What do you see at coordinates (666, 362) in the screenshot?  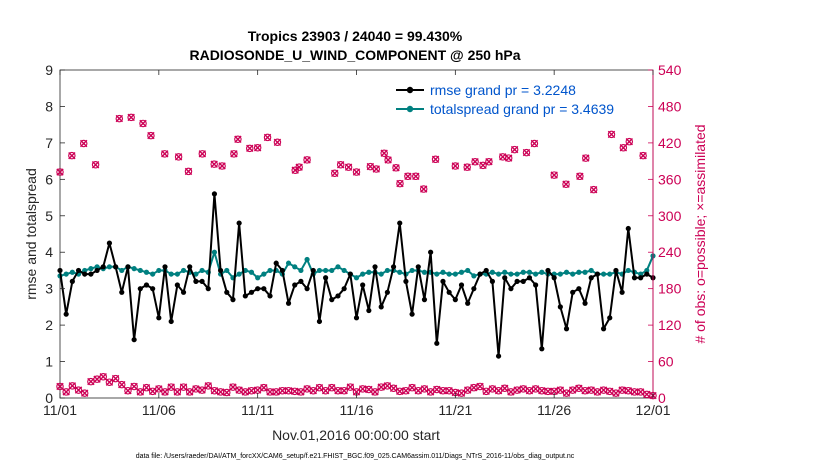 I see `right-tick-label: 60` at bounding box center [666, 362].